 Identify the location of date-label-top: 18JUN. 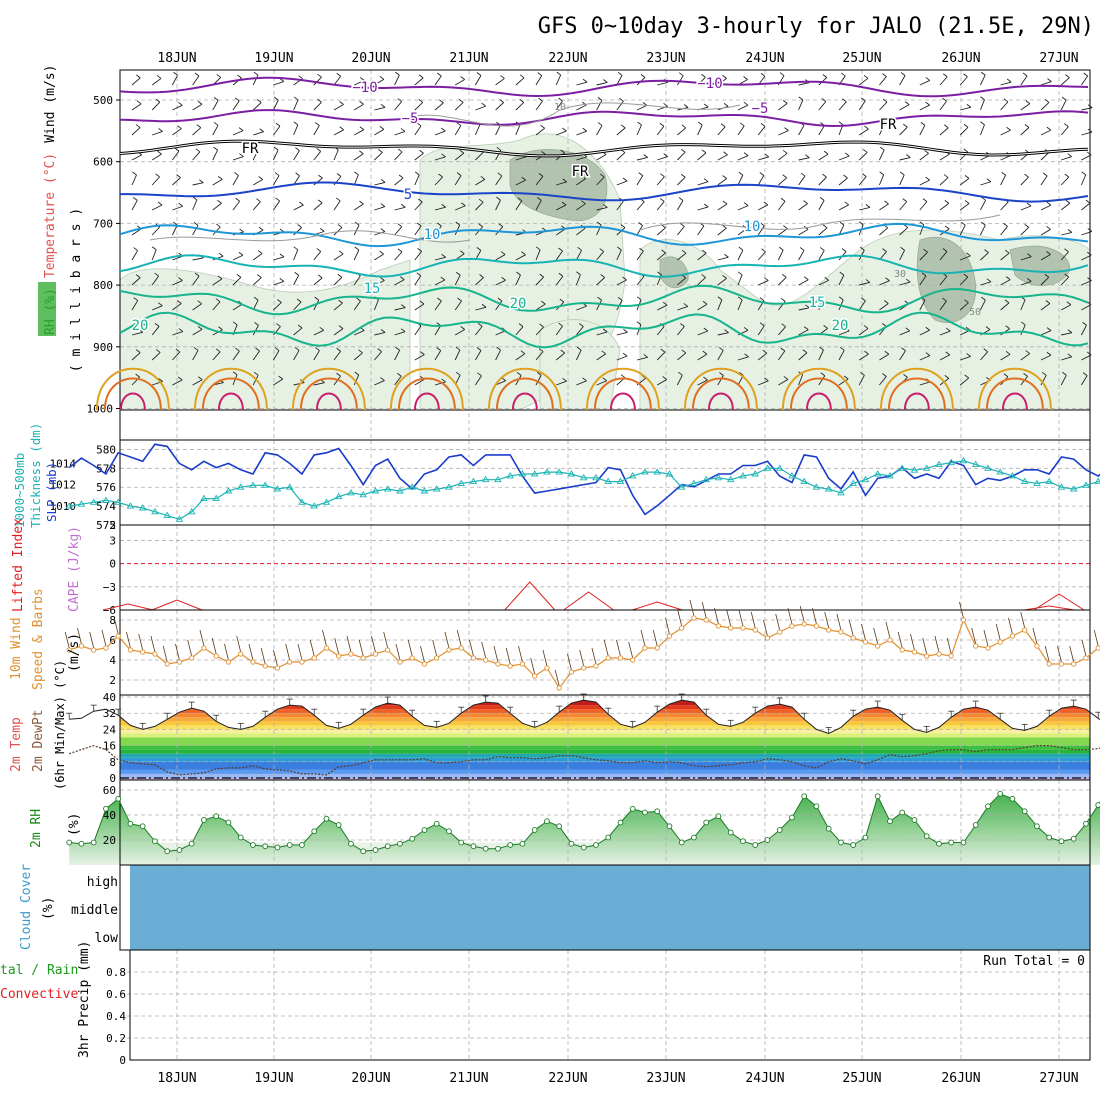
(176, 58).